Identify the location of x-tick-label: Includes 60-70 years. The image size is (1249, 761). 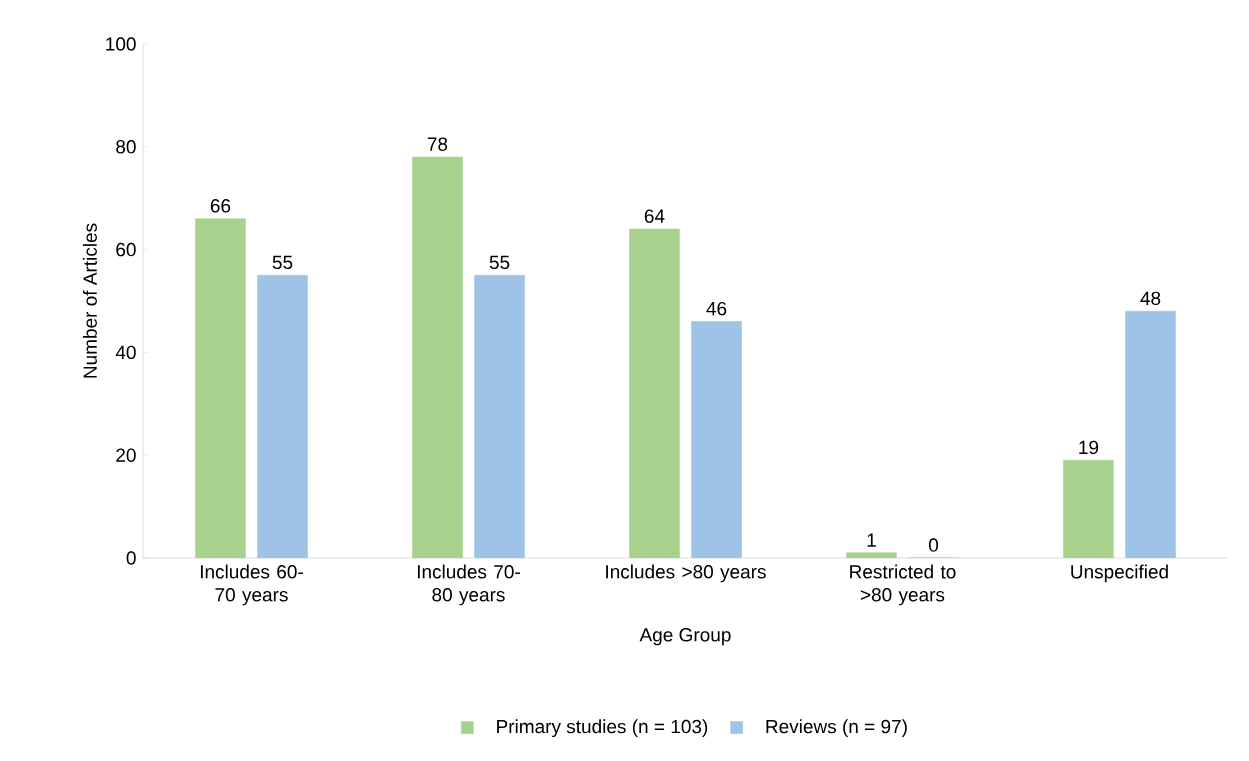
(251, 585).